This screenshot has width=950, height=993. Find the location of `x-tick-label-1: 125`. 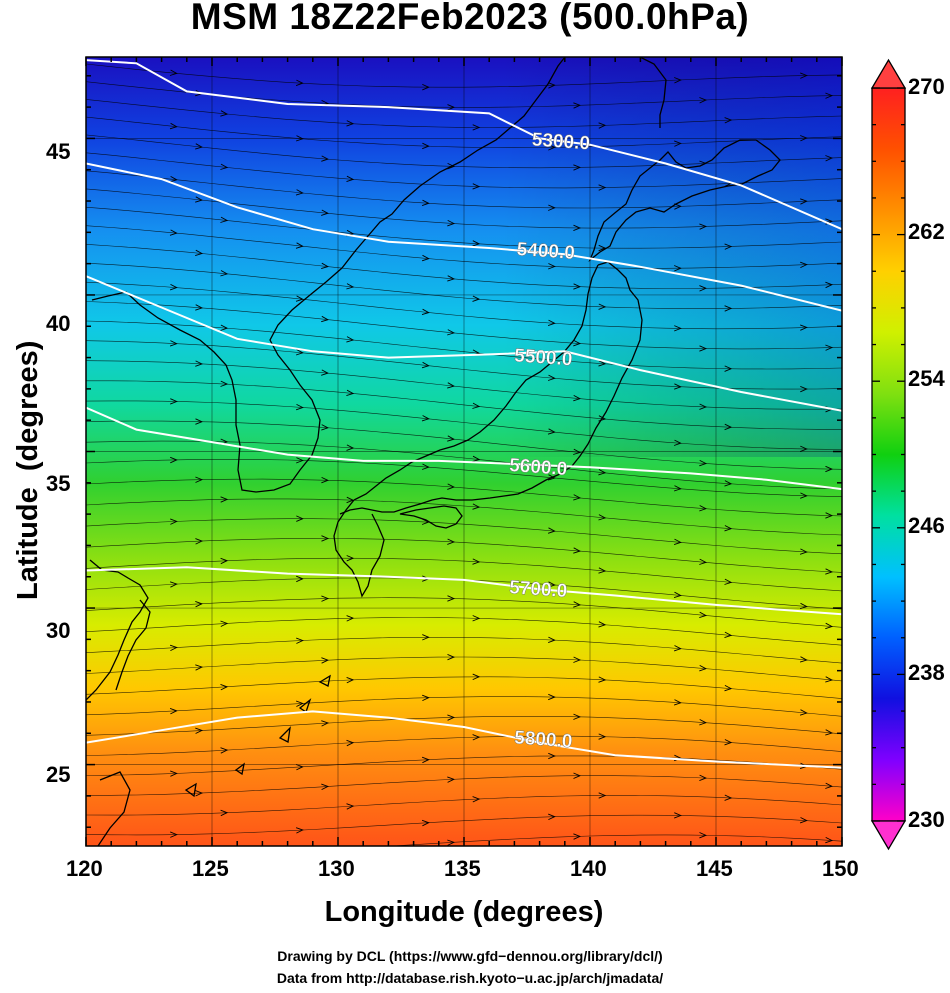

x-tick-label-1: 125 is located at coordinates (210, 868).